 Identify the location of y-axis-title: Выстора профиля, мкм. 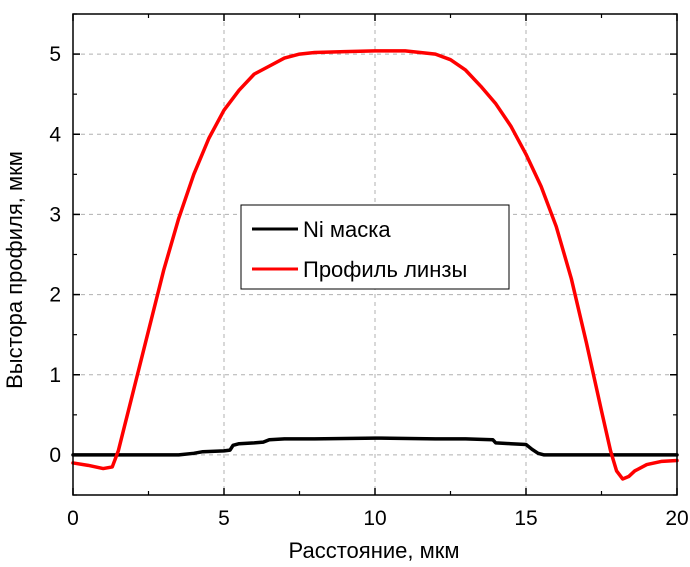
(14, 270).